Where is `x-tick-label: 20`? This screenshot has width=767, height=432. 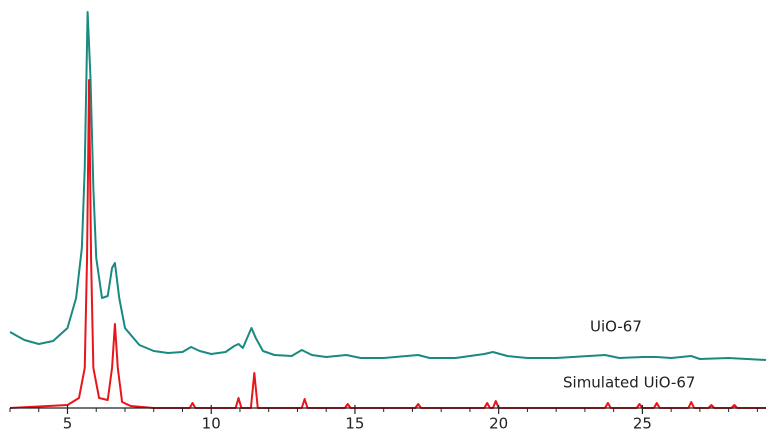 x-tick-label: 20 is located at coordinates (498, 423).